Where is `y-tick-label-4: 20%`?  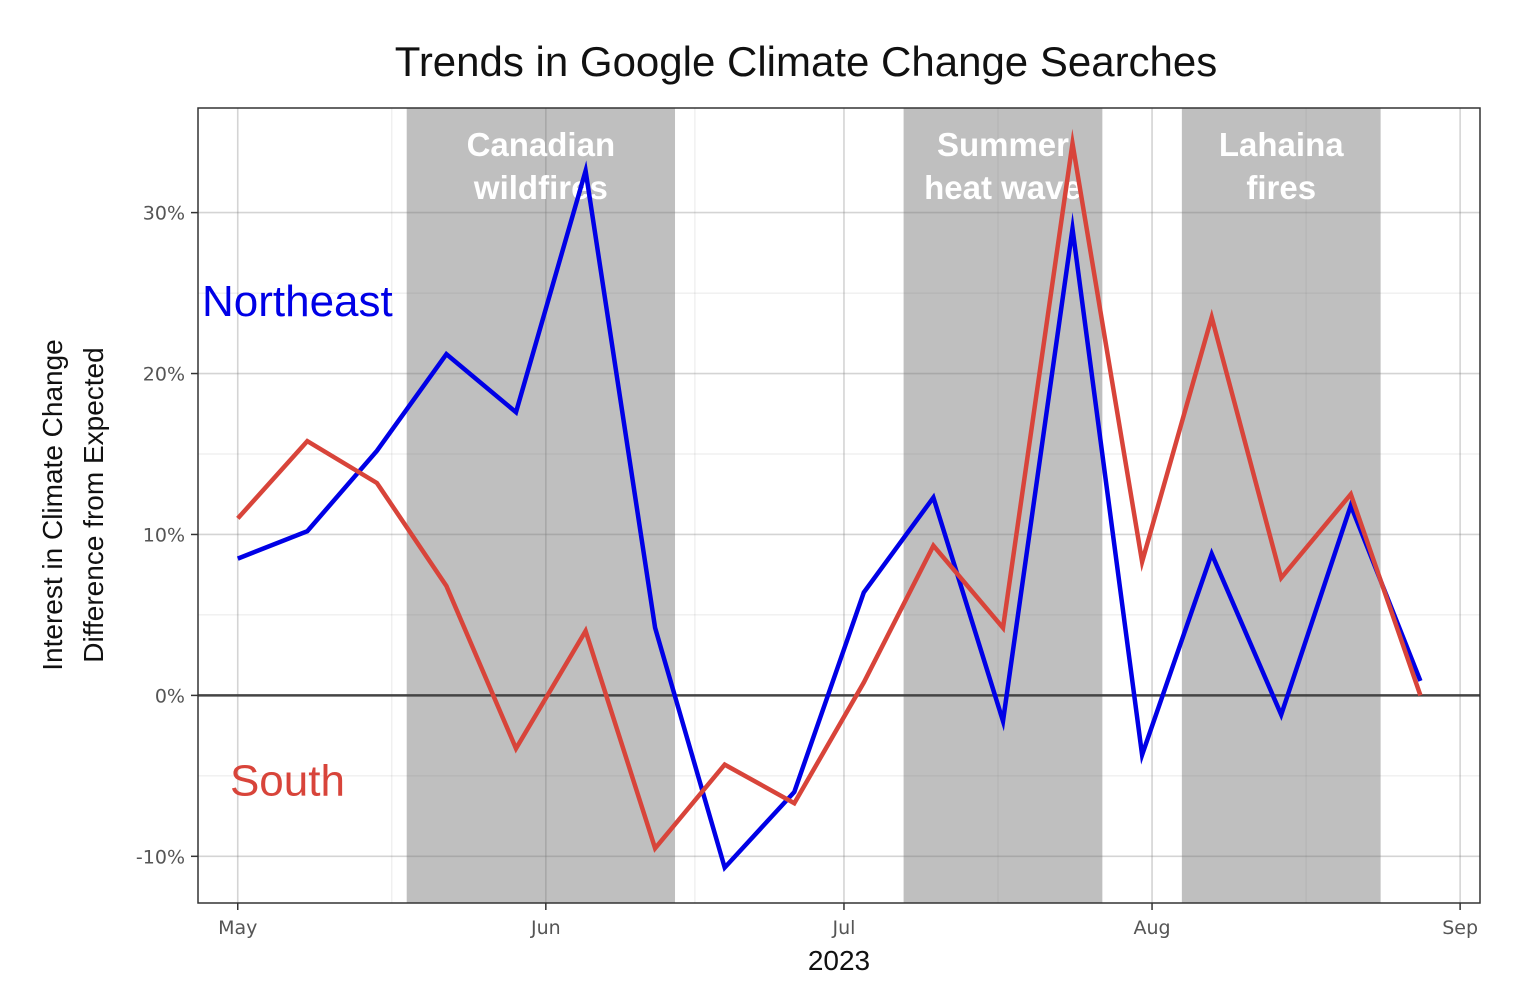 y-tick-label-4: 20% is located at coordinates (164, 375).